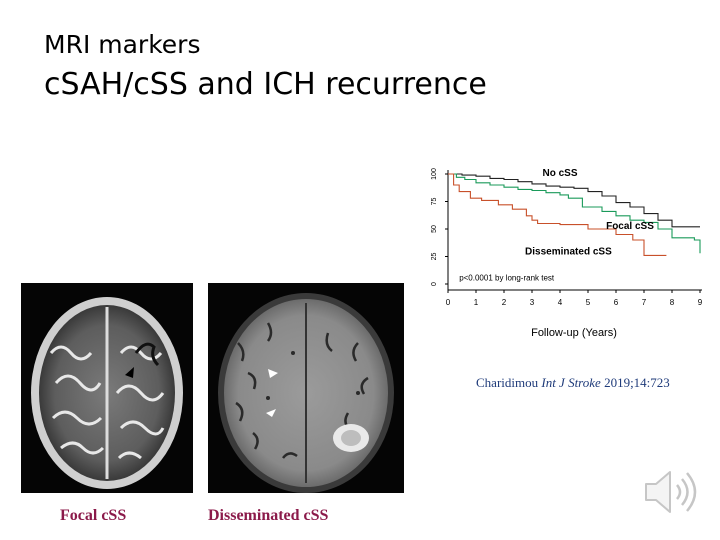  Describe the element at coordinates (507, 382) in the screenshot. I see `citation-author: Charidimou` at that location.